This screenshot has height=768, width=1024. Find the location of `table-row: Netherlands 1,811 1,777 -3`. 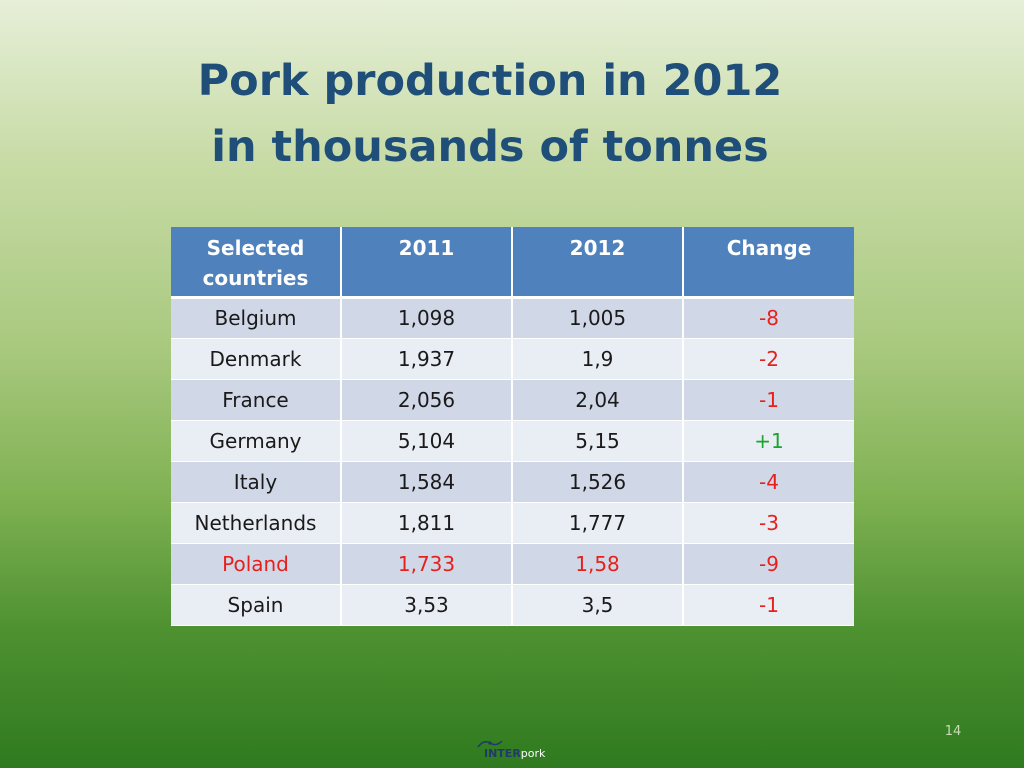

table-row: Netherlands 1,811 1,777 -3 is located at coordinates (512, 523).